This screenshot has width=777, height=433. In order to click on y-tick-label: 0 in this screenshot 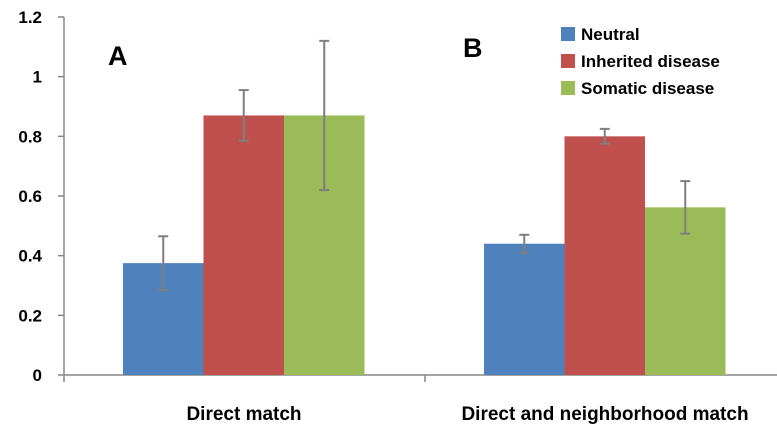, I will do `click(37, 375)`.